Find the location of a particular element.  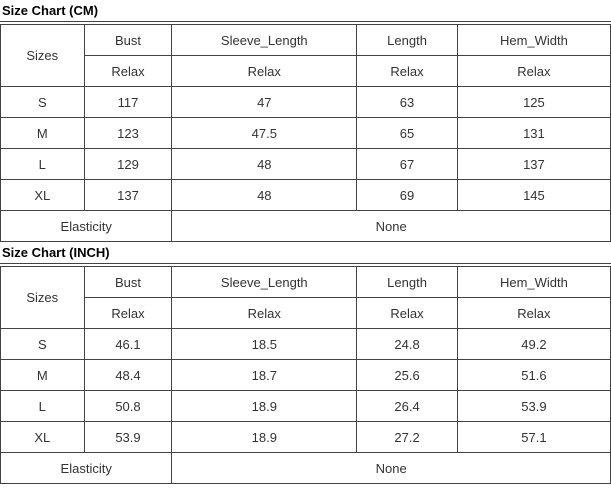

value-cell: 117 is located at coordinates (128, 102).